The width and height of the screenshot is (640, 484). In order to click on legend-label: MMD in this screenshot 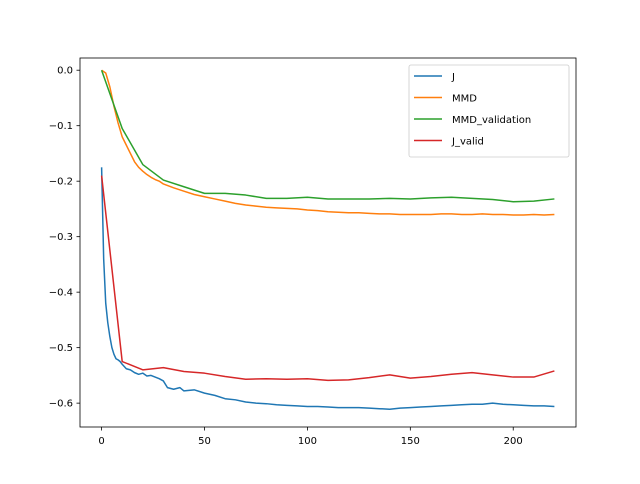, I will do `click(464, 99)`.